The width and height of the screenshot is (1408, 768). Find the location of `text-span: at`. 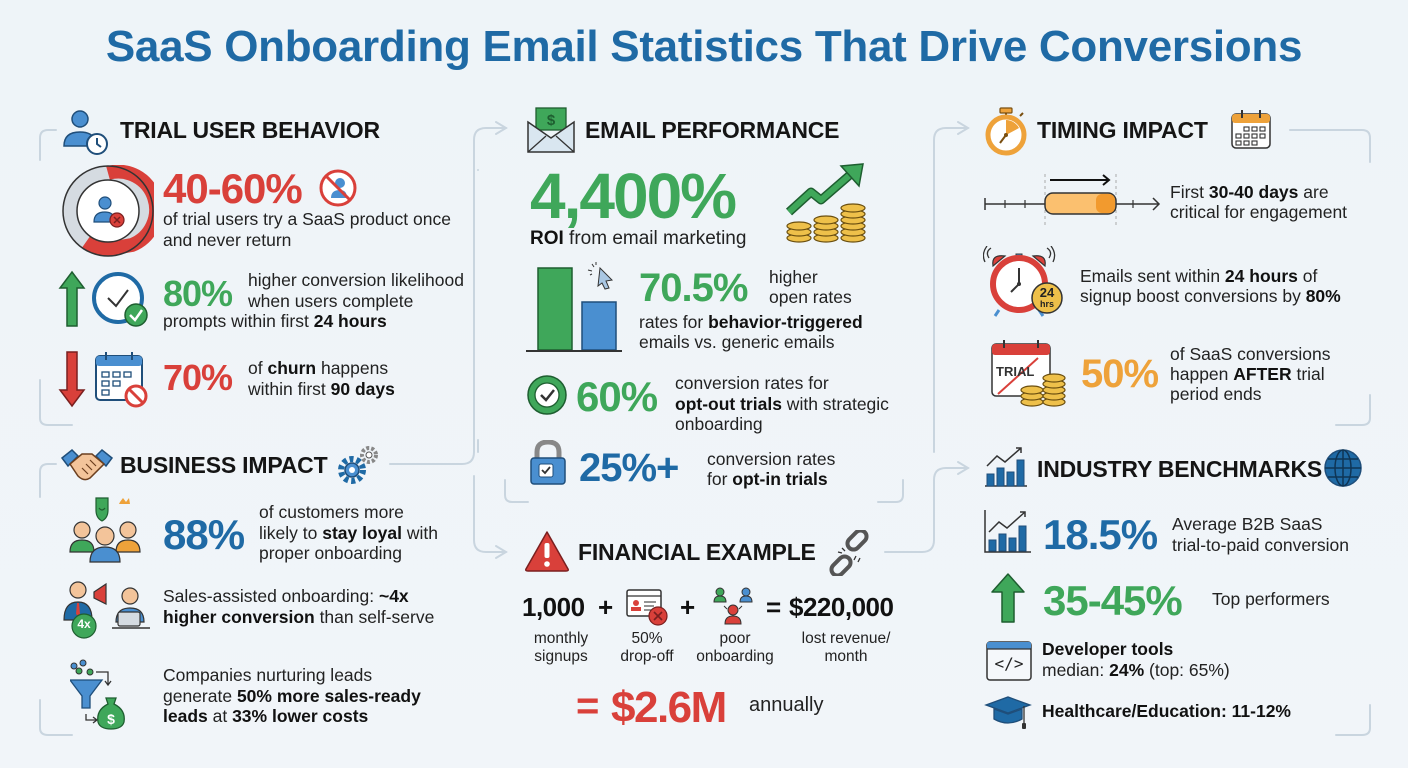

text-span: at is located at coordinates (220, 716).